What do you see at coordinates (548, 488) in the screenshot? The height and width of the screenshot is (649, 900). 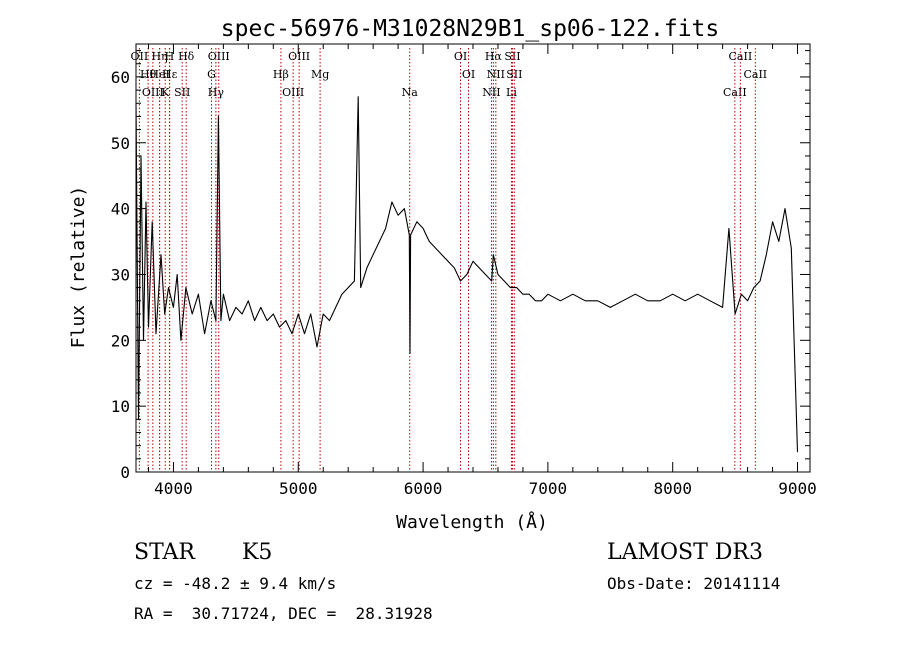 I see `x-tick-label-3: 7000` at bounding box center [548, 488].